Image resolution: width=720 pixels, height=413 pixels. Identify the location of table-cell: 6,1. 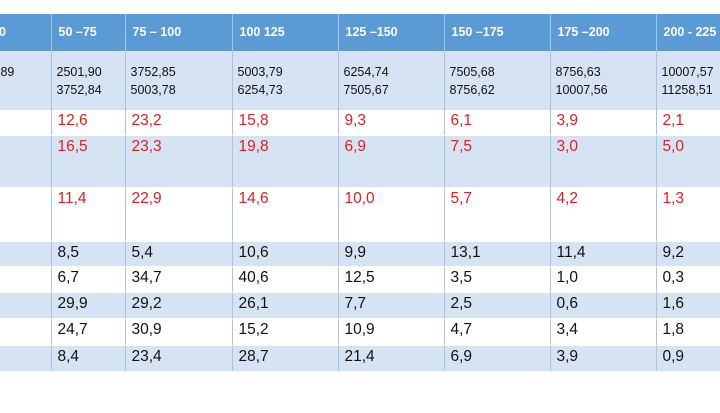
(496, 123).